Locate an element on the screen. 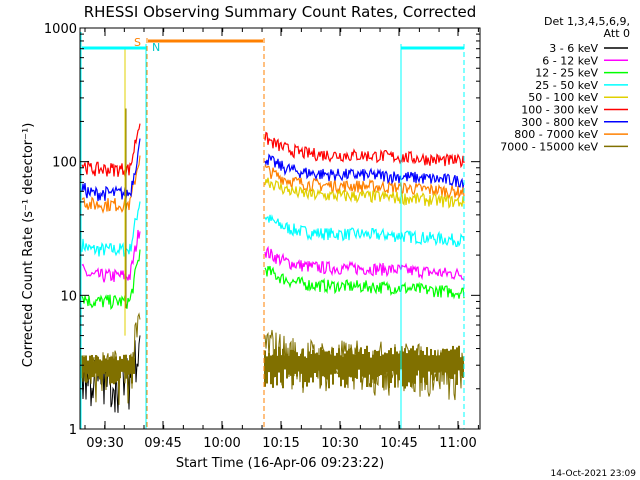 The image size is (640, 480). footer-timestamp: 14-Oct-2021 23:09 is located at coordinates (594, 474).